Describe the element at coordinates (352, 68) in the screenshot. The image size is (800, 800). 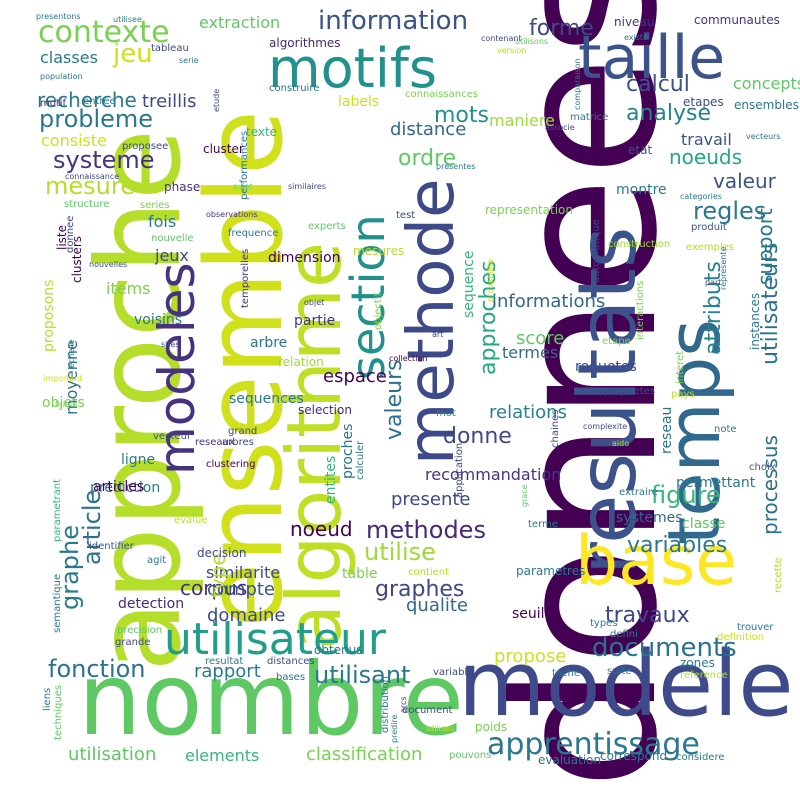
I see `word-motifs: motifs` at that location.